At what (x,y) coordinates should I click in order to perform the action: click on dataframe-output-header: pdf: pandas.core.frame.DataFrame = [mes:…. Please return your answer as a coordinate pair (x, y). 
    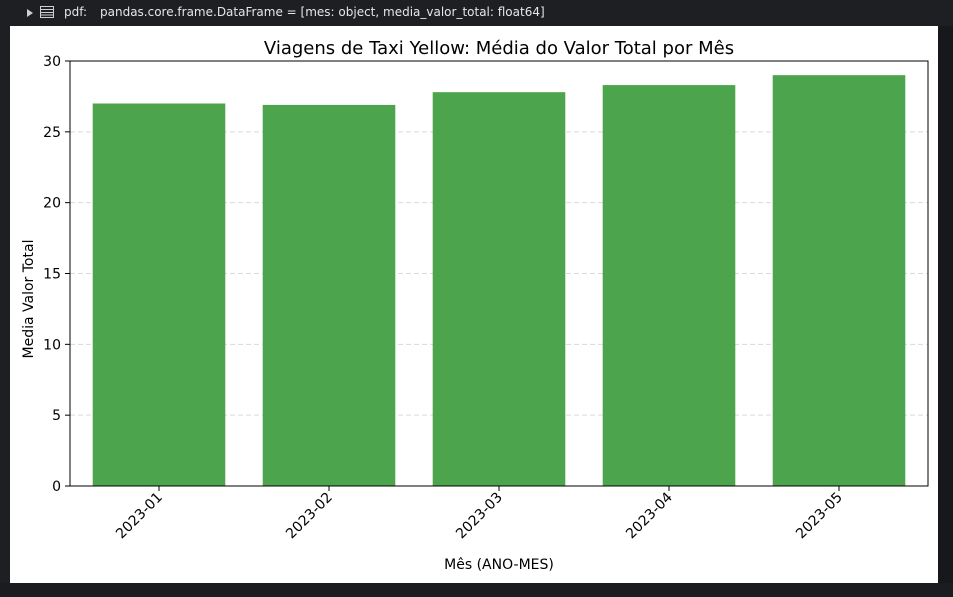
    Looking at the image, I should click on (476, 13).